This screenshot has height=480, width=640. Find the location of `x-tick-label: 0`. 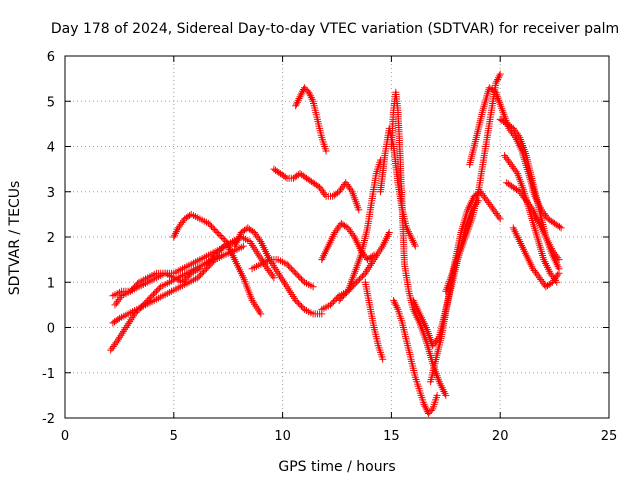

x-tick-label: 0 is located at coordinates (65, 436).